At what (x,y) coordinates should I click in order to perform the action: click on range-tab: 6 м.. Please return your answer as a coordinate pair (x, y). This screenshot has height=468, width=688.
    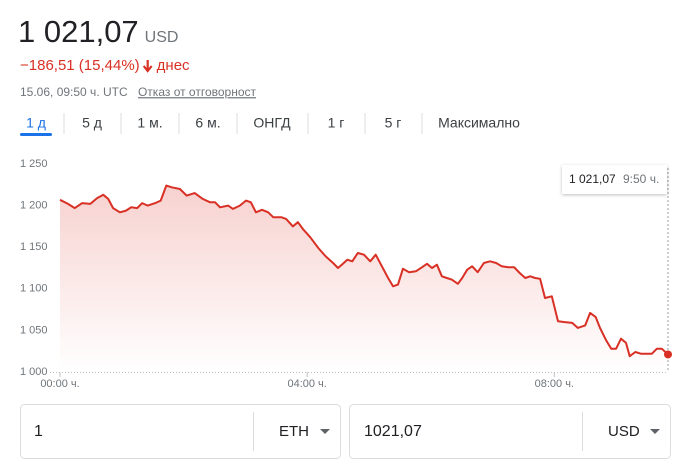
    Looking at the image, I should click on (207, 123).